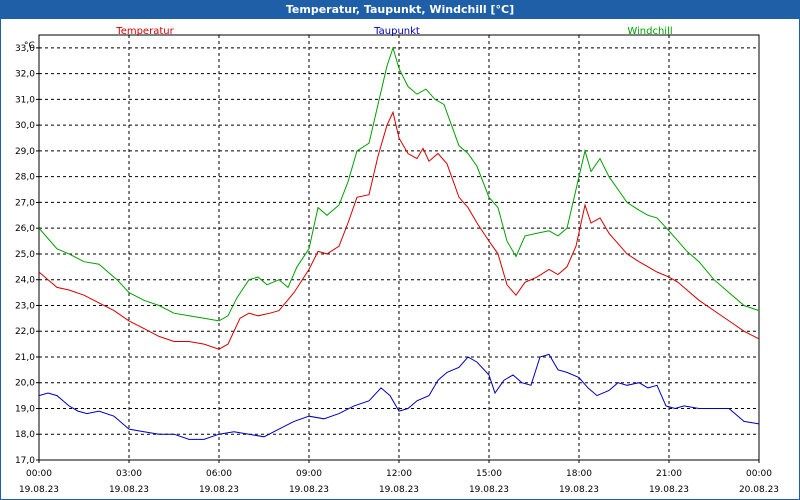  I want to click on y-tick-label: 33,0, so click(25, 49).